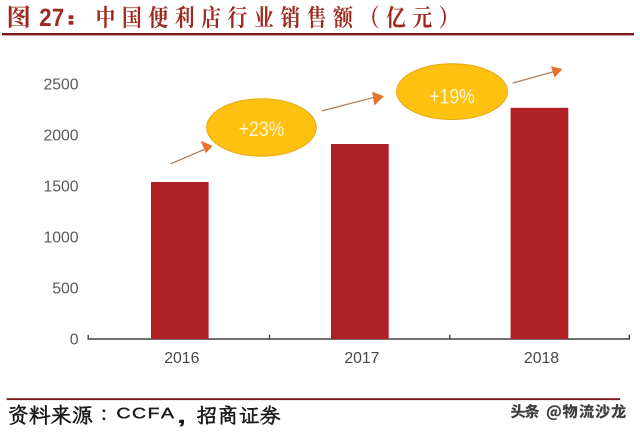 The width and height of the screenshot is (640, 436). What do you see at coordinates (60, 238) in the screenshot?
I see `svg-text: 1000` at bounding box center [60, 238].